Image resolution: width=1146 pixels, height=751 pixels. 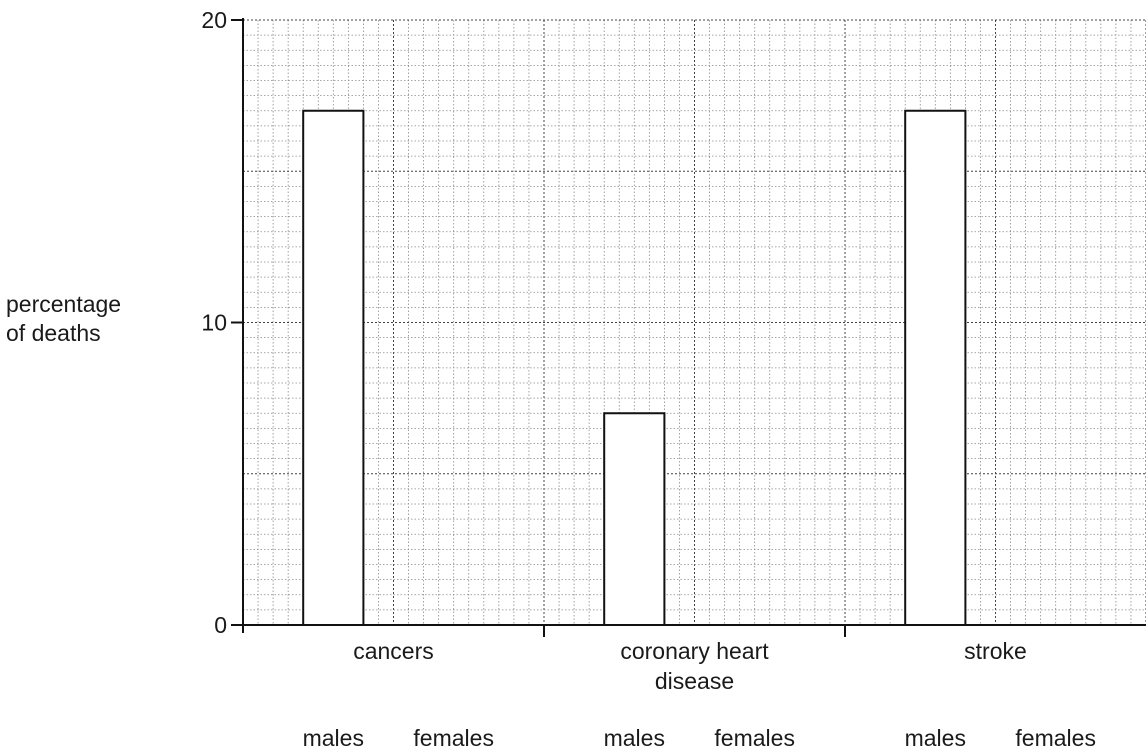 What do you see at coordinates (393, 651) in the screenshot?
I see `x-category-label: cancers` at bounding box center [393, 651].